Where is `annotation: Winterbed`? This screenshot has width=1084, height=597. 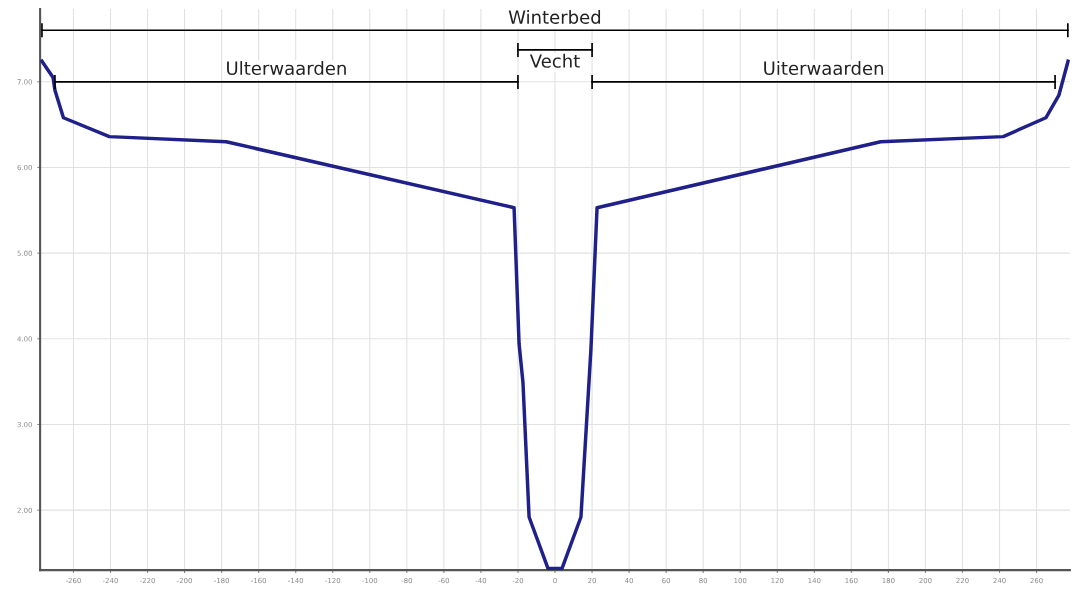
annotation: Winterbed is located at coordinates (554, 17).